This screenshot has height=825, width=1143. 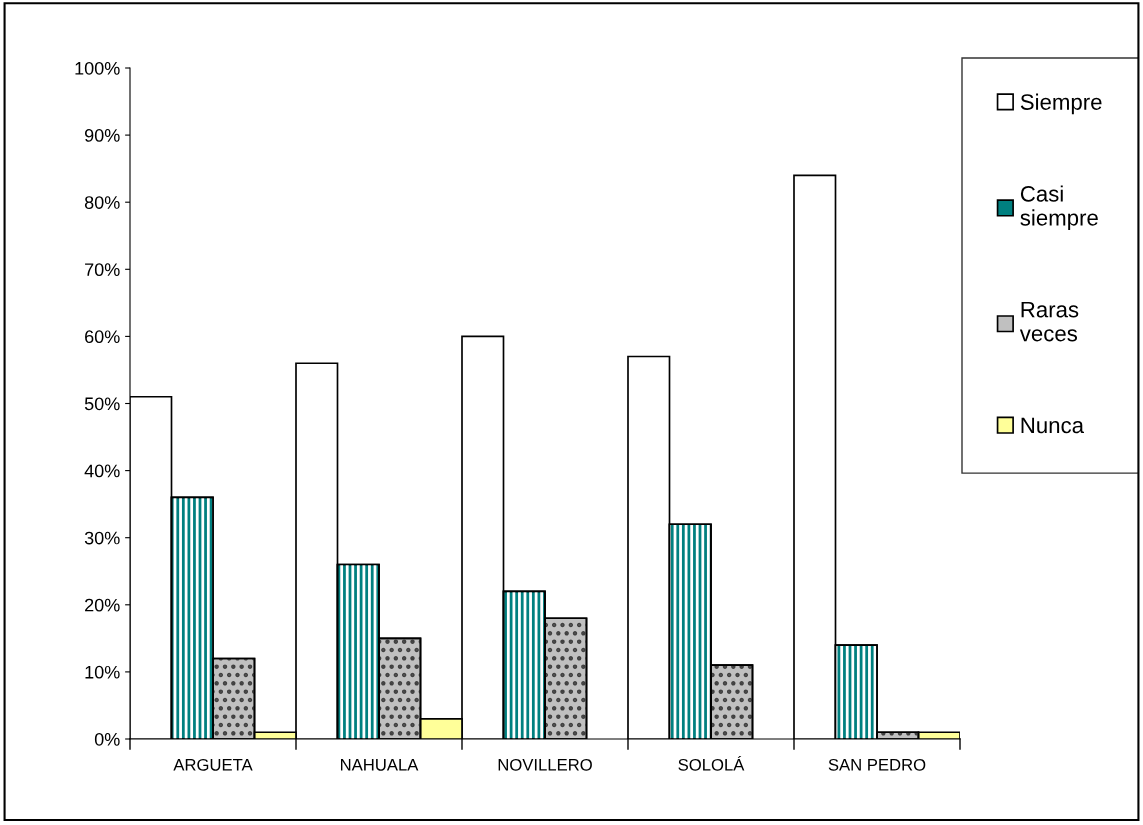 I want to click on x-tick-label: SOLOLÁ, so click(x=711, y=763).